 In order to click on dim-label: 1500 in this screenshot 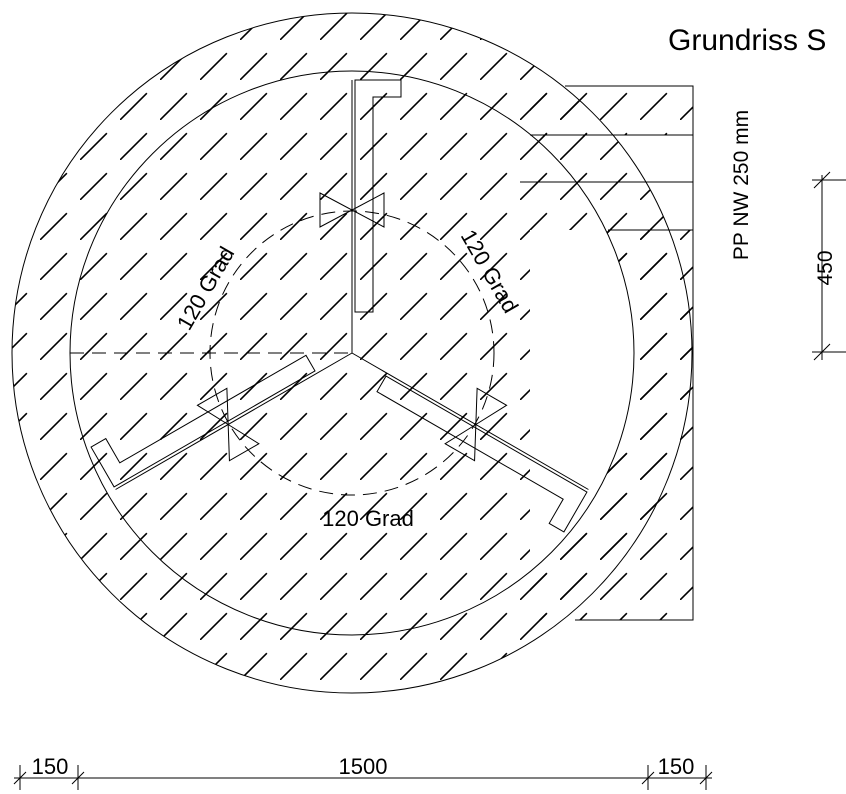, I will do `click(363, 766)`.